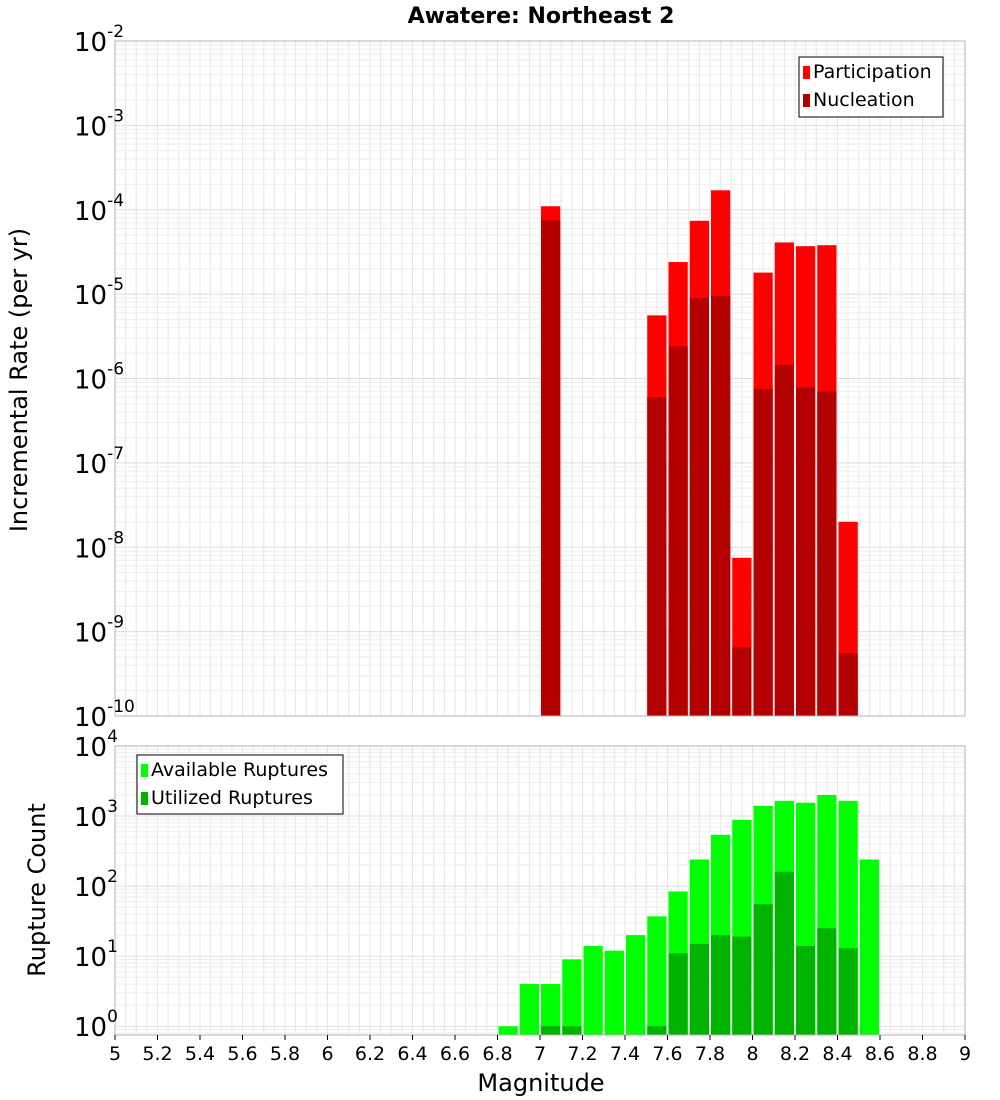 The image size is (1000, 1100). I want to click on rate-y-tick-exponent: -2, so click(115, 32).